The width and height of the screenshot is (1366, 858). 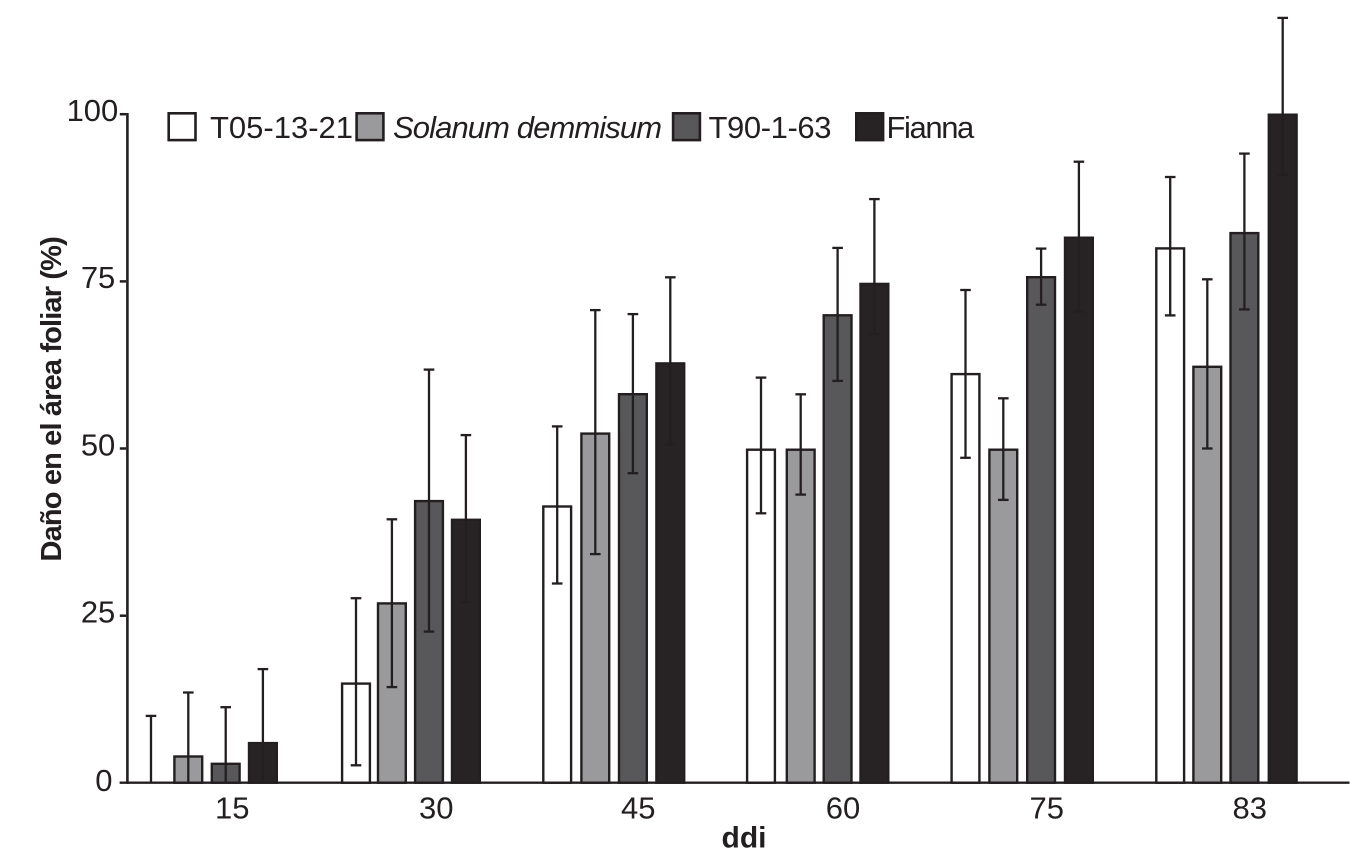 What do you see at coordinates (52, 399) in the screenshot?
I see `svg-text: Daño en el área foliar (%)` at bounding box center [52, 399].